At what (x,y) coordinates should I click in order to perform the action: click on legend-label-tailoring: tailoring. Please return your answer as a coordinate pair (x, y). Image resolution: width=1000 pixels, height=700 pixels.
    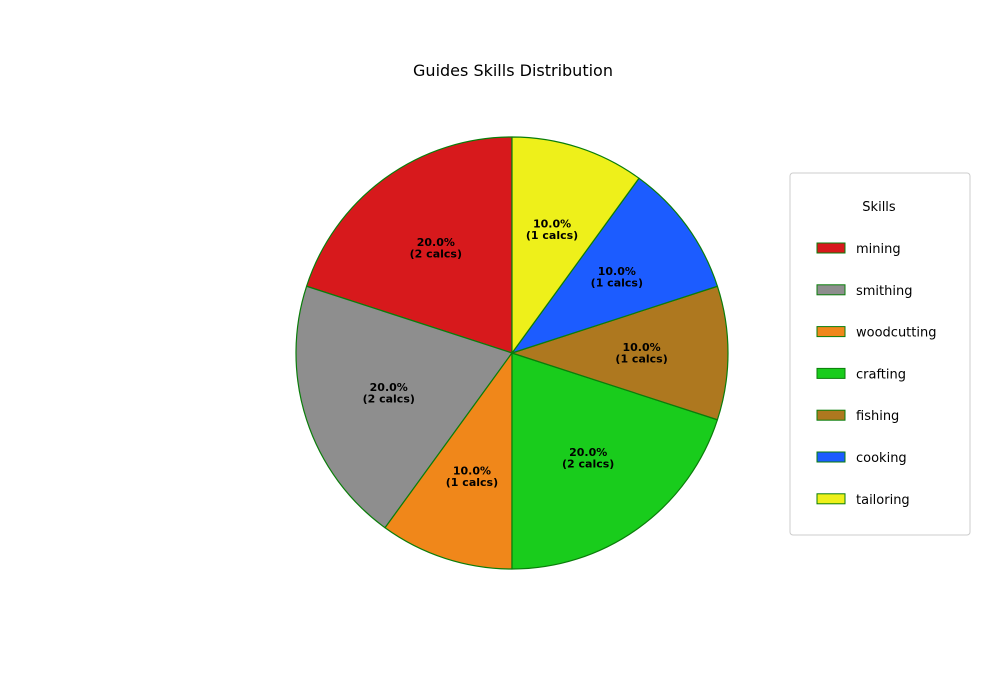
    Looking at the image, I should click on (883, 500).